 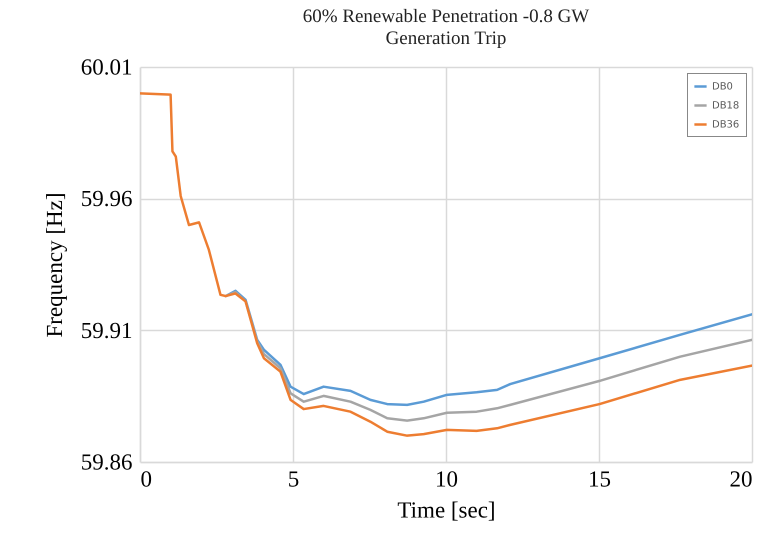 I want to click on y-tick-label: 60.01, so click(x=106, y=67).